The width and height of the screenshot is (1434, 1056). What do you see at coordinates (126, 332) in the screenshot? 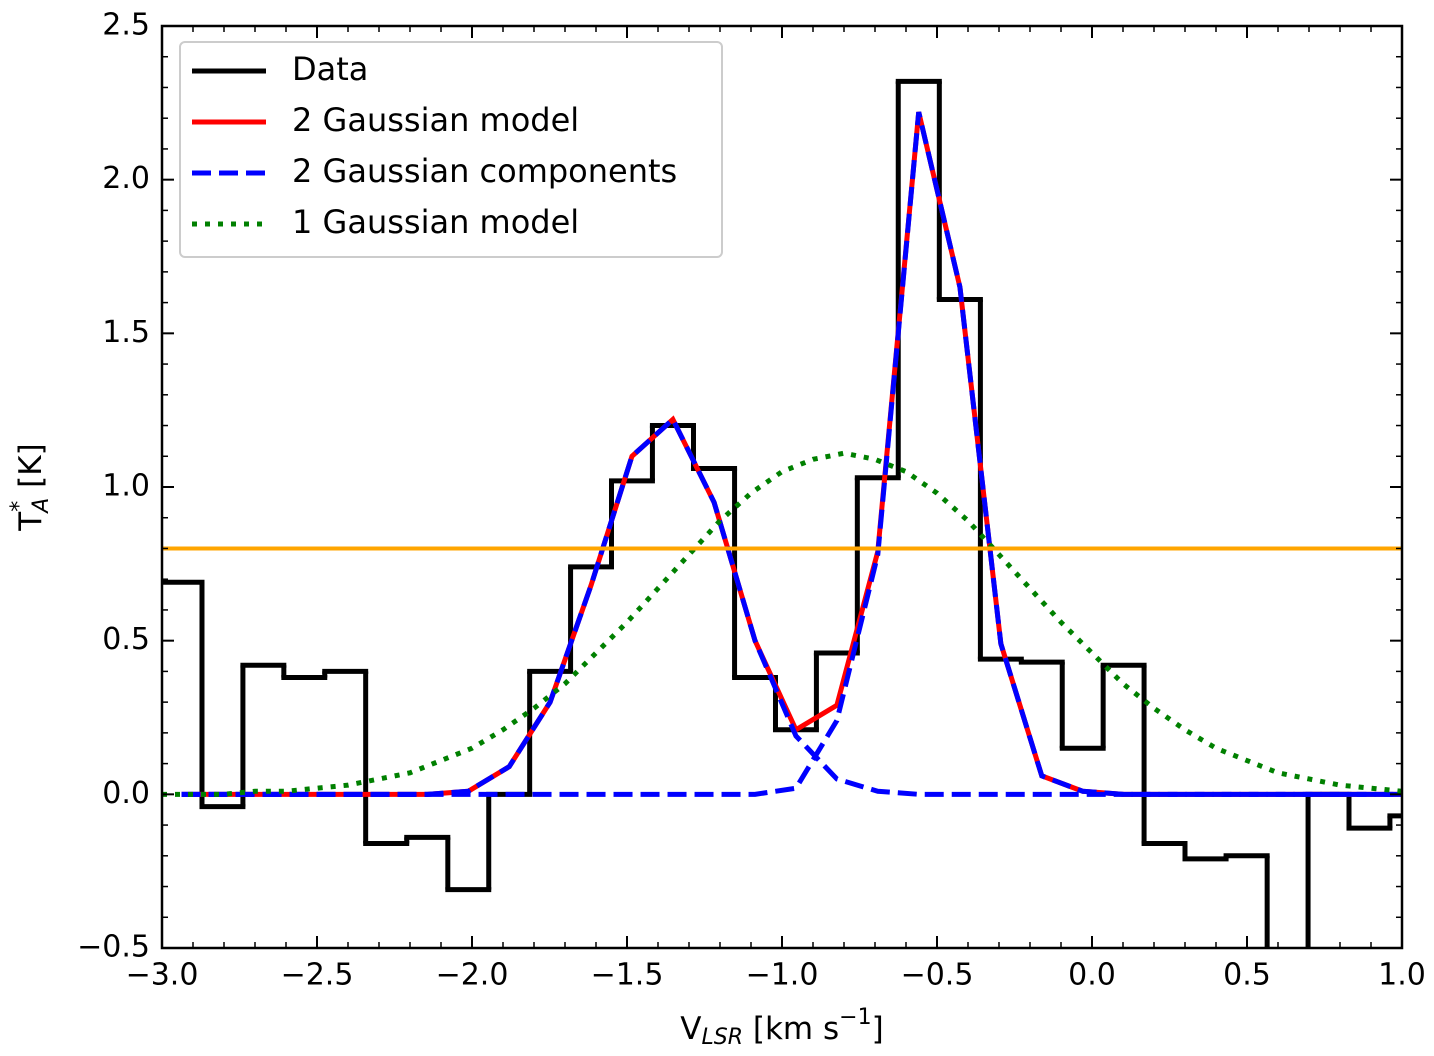
I see `y-tick-label: 1.5` at bounding box center [126, 332].